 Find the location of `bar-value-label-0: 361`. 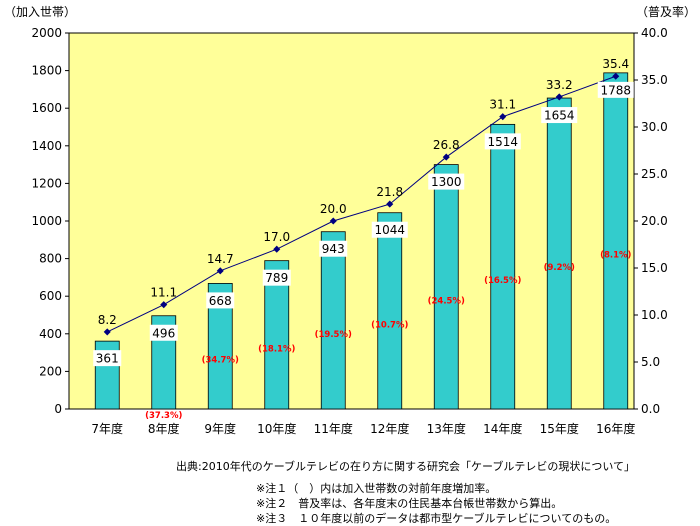

bar-value-label-0: 361 is located at coordinates (107, 359).